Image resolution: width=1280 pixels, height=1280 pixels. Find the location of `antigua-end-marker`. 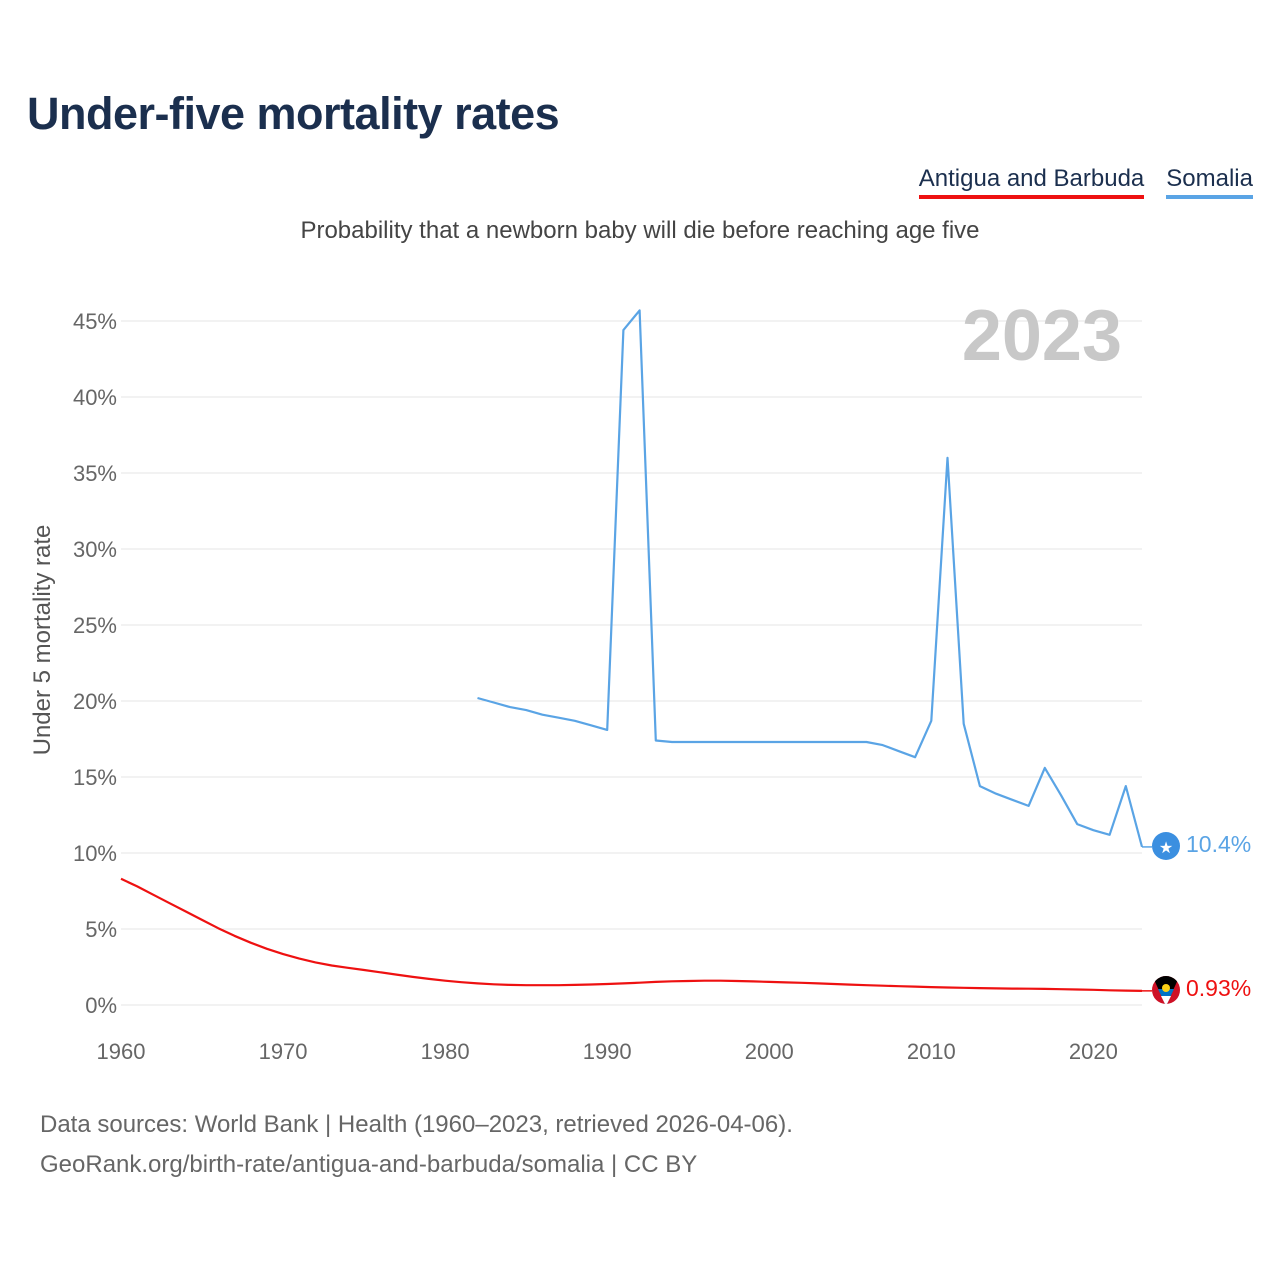

antigua-end-marker is located at coordinates (1166, 990).